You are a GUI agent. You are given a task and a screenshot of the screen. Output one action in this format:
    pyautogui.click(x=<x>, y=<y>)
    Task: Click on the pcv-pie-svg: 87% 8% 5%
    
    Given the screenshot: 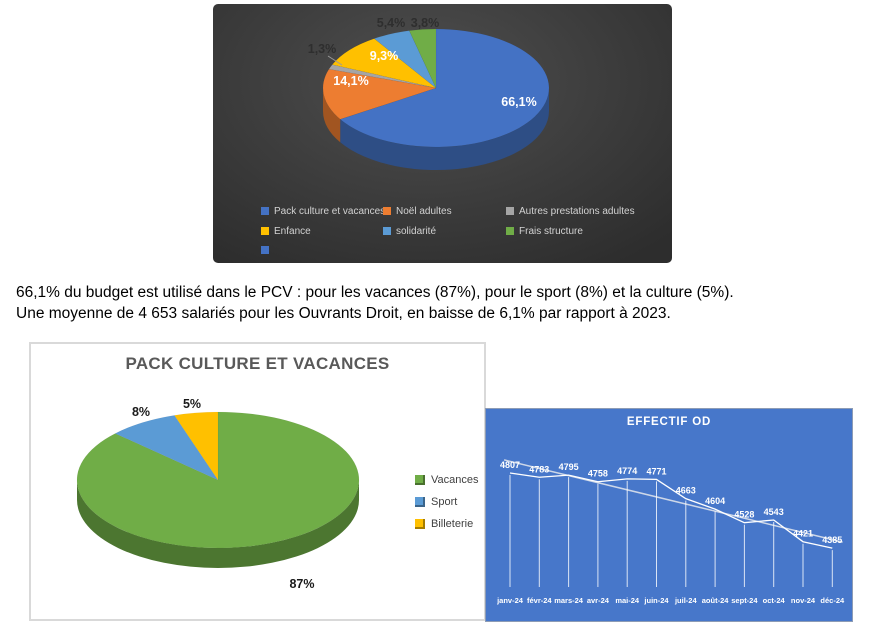 What is the action you would take?
    pyautogui.click(x=218, y=494)
    